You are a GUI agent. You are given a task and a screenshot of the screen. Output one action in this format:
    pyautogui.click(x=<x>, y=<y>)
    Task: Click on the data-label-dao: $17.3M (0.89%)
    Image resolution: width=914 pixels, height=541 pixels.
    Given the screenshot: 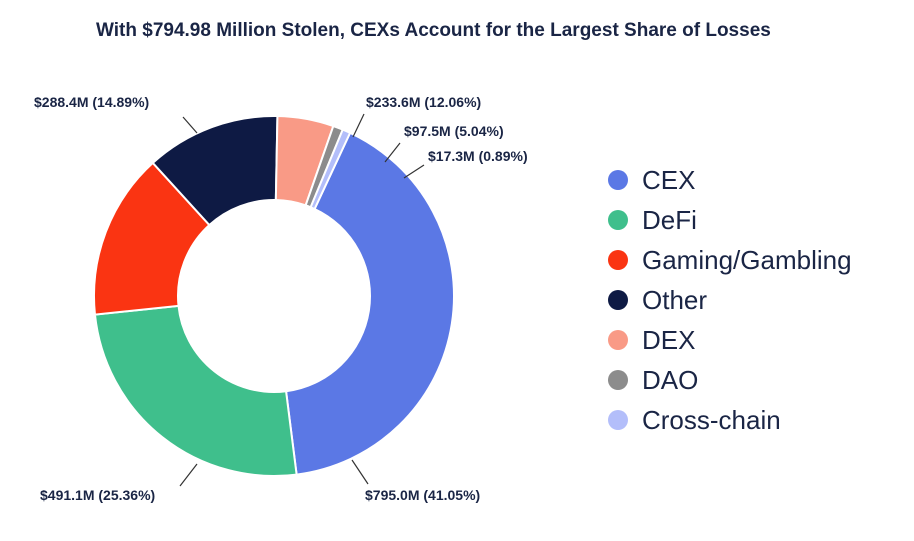 What is the action you would take?
    pyautogui.click(x=478, y=156)
    